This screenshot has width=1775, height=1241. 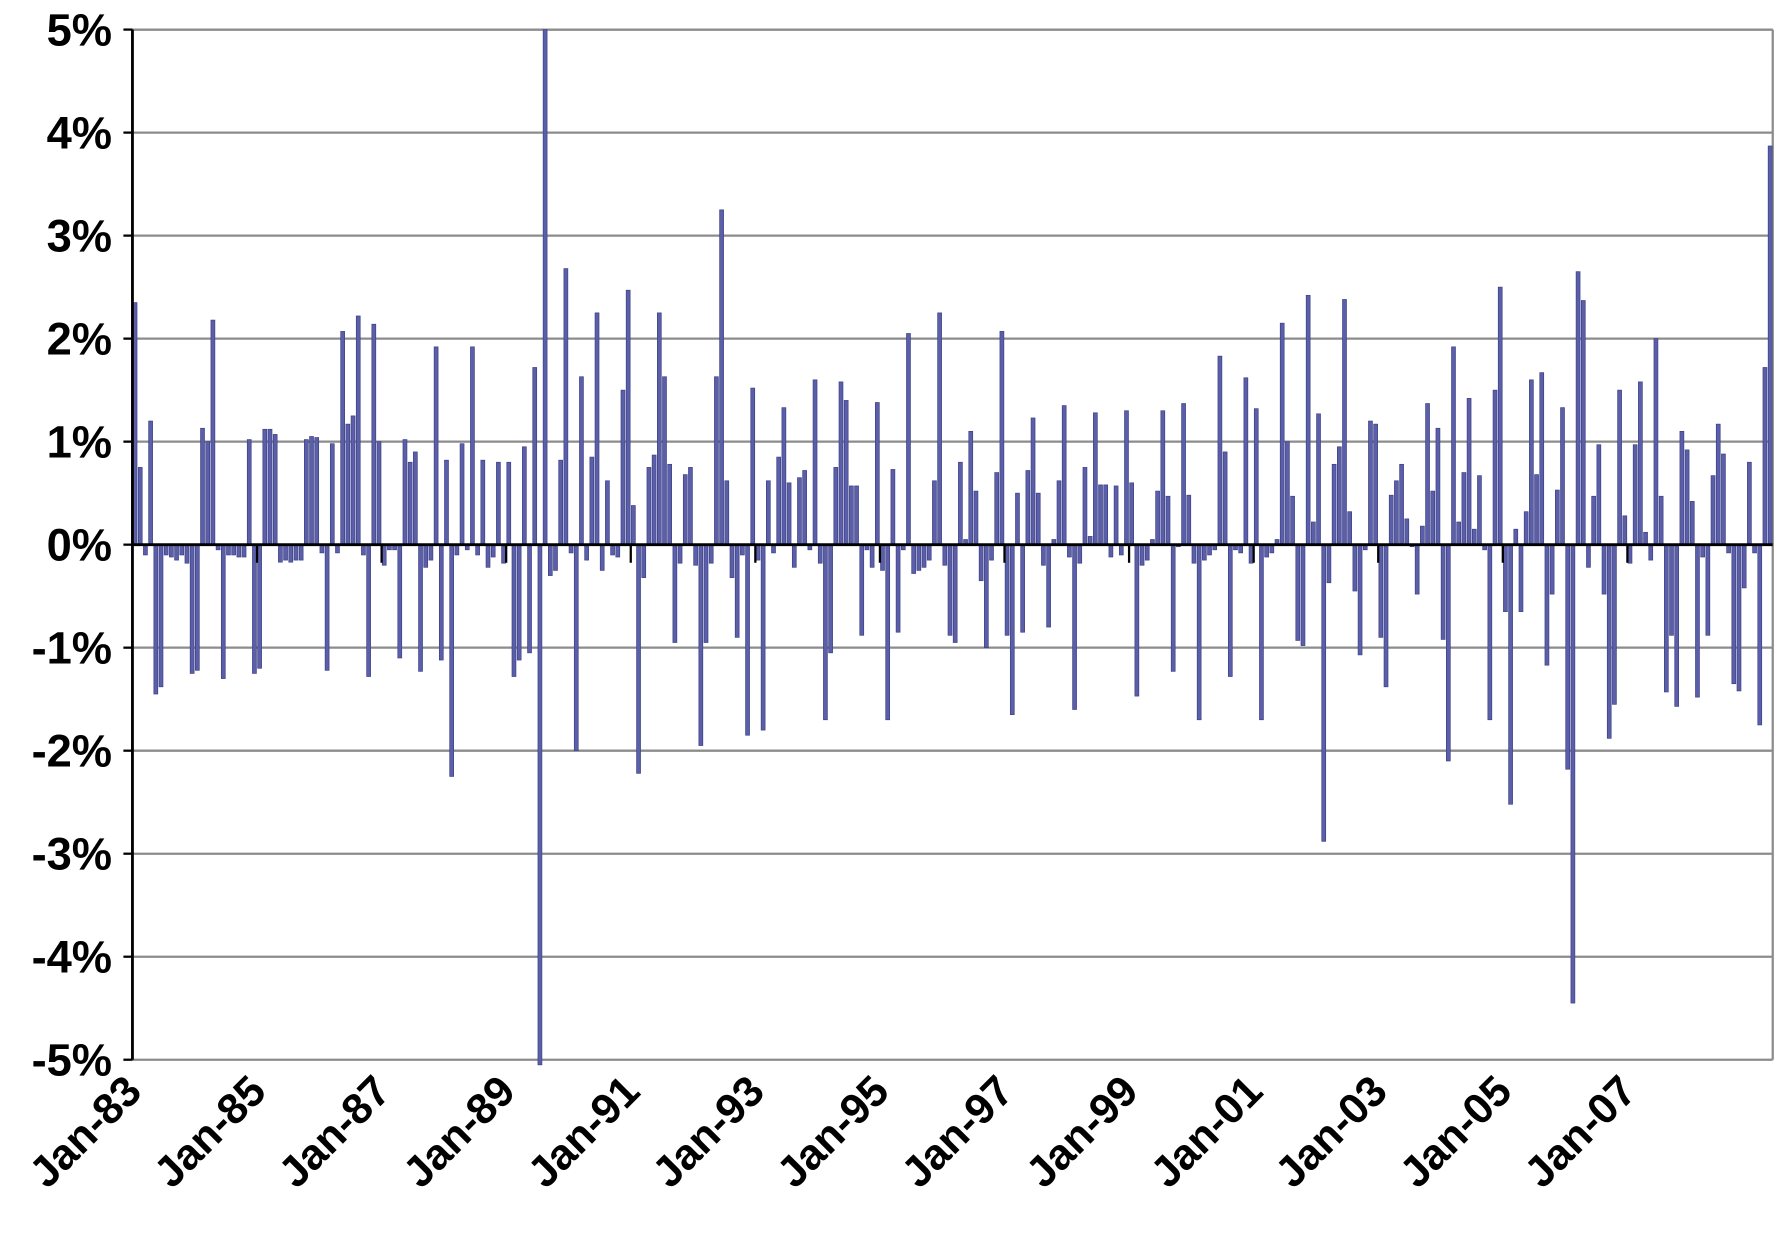 What do you see at coordinates (79, 441) in the screenshot?
I see `y-tick-label: 1%` at bounding box center [79, 441].